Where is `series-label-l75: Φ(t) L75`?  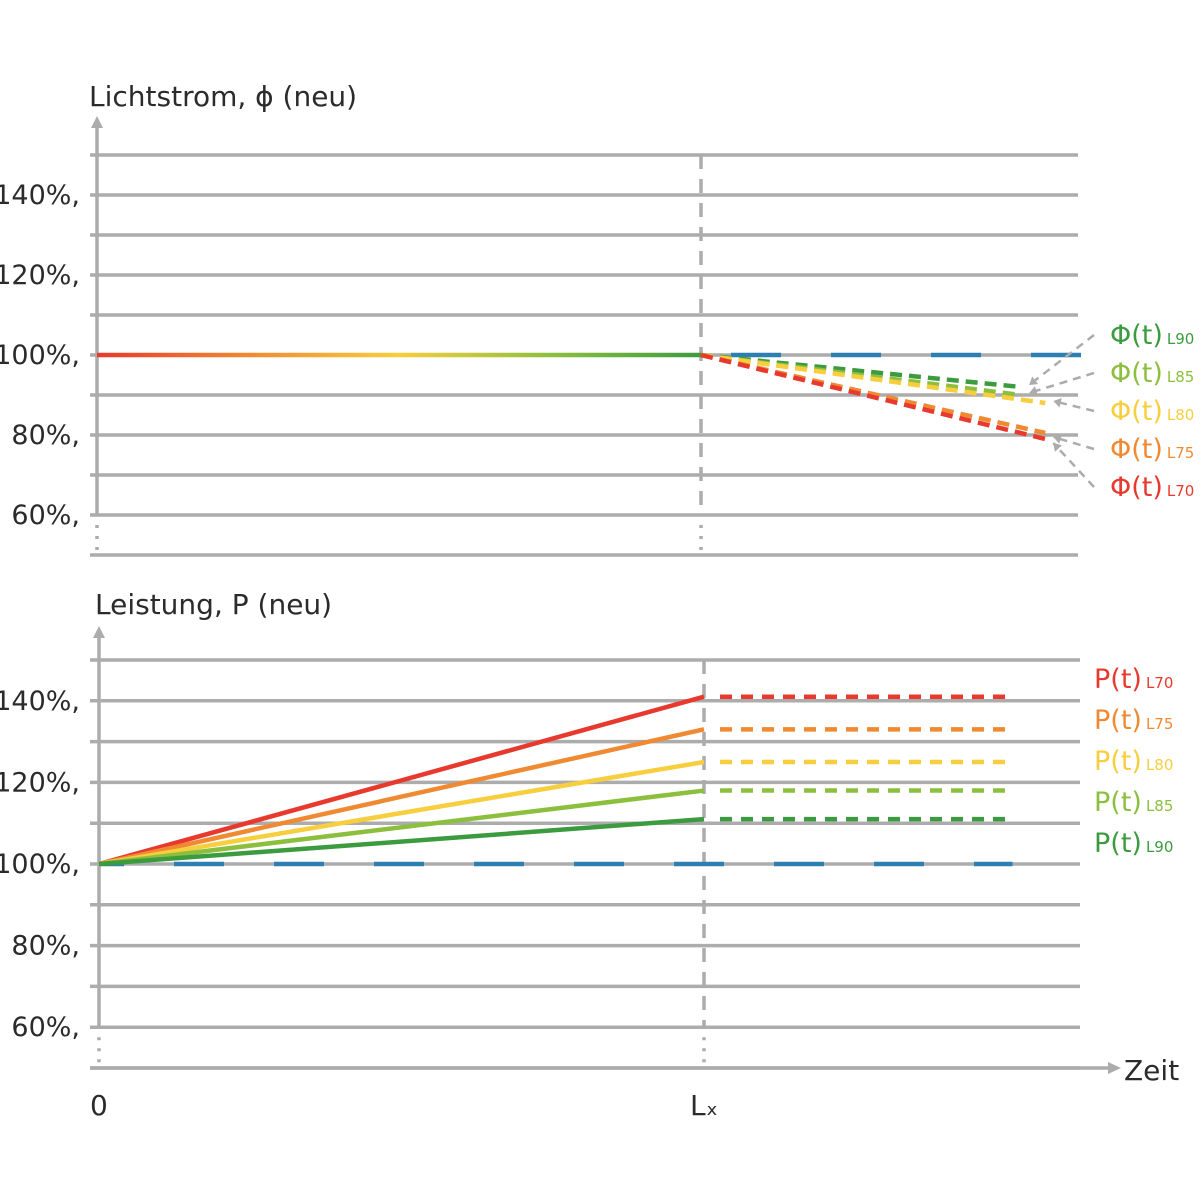 series-label-l75: Φ(t) L75 is located at coordinates (1152, 449).